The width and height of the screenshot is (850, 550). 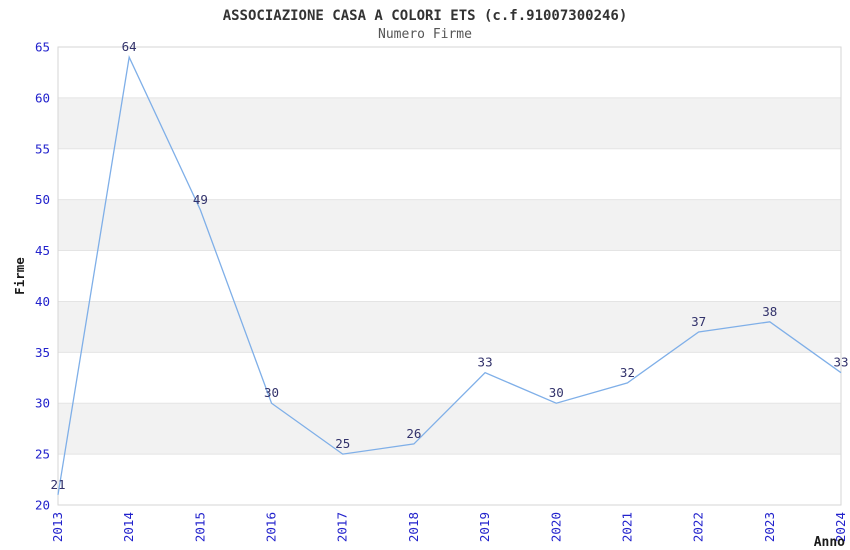 What do you see at coordinates (57, 527) in the screenshot?
I see `x-tick-label: 2013` at bounding box center [57, 527].